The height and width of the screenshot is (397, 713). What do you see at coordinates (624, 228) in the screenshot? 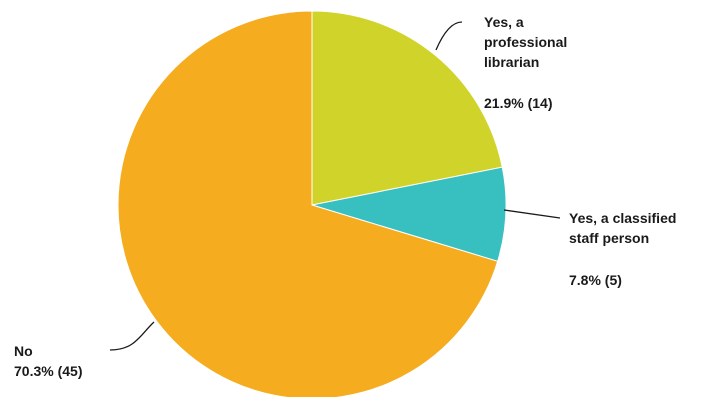
I see `slice-label-classified-staff: Yes, a classified staff person` at bounding box center [624, 228].